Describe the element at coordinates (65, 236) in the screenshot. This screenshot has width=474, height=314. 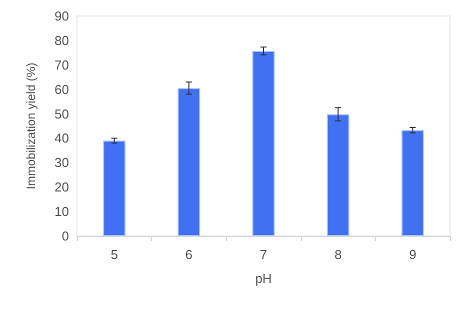
I see `y-tick-label: 0` at that location.